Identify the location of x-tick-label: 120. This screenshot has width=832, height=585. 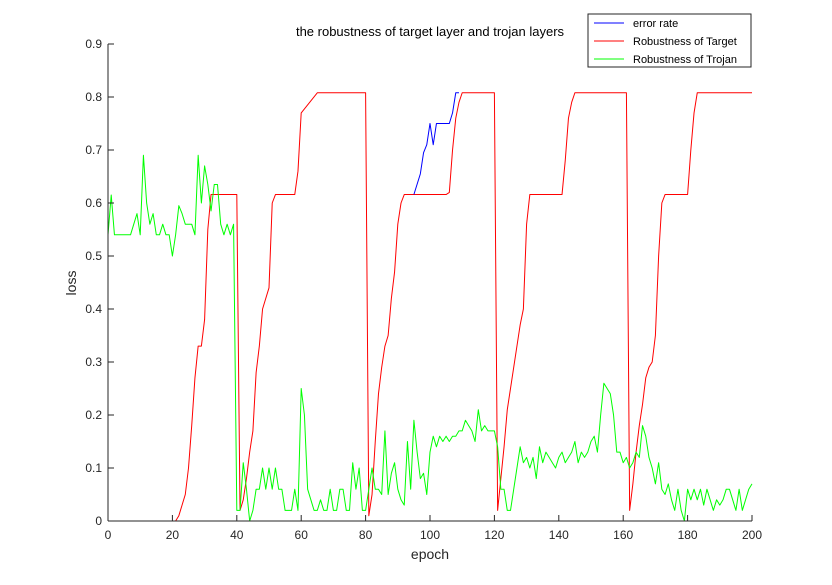
(494, 535).